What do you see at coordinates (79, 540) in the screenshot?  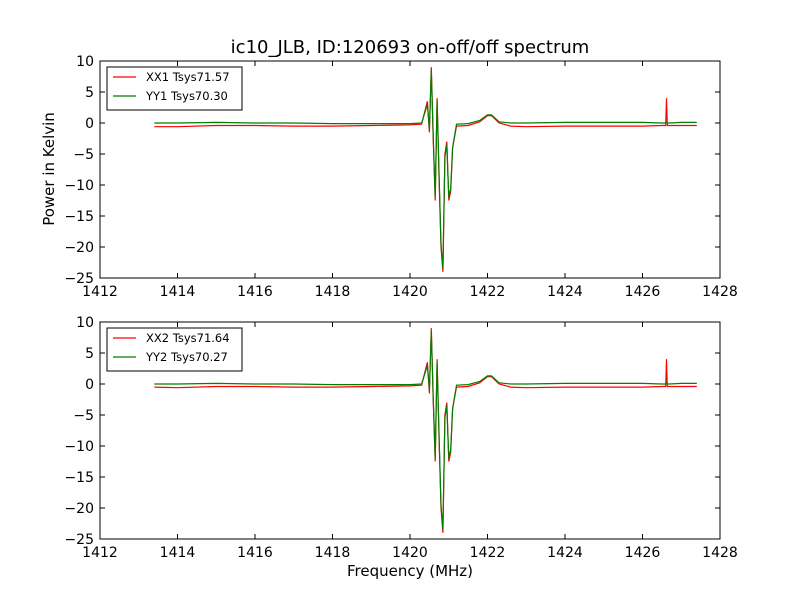 I see `bottom-y-tick-label: −25` at bounding box center [79, 540].